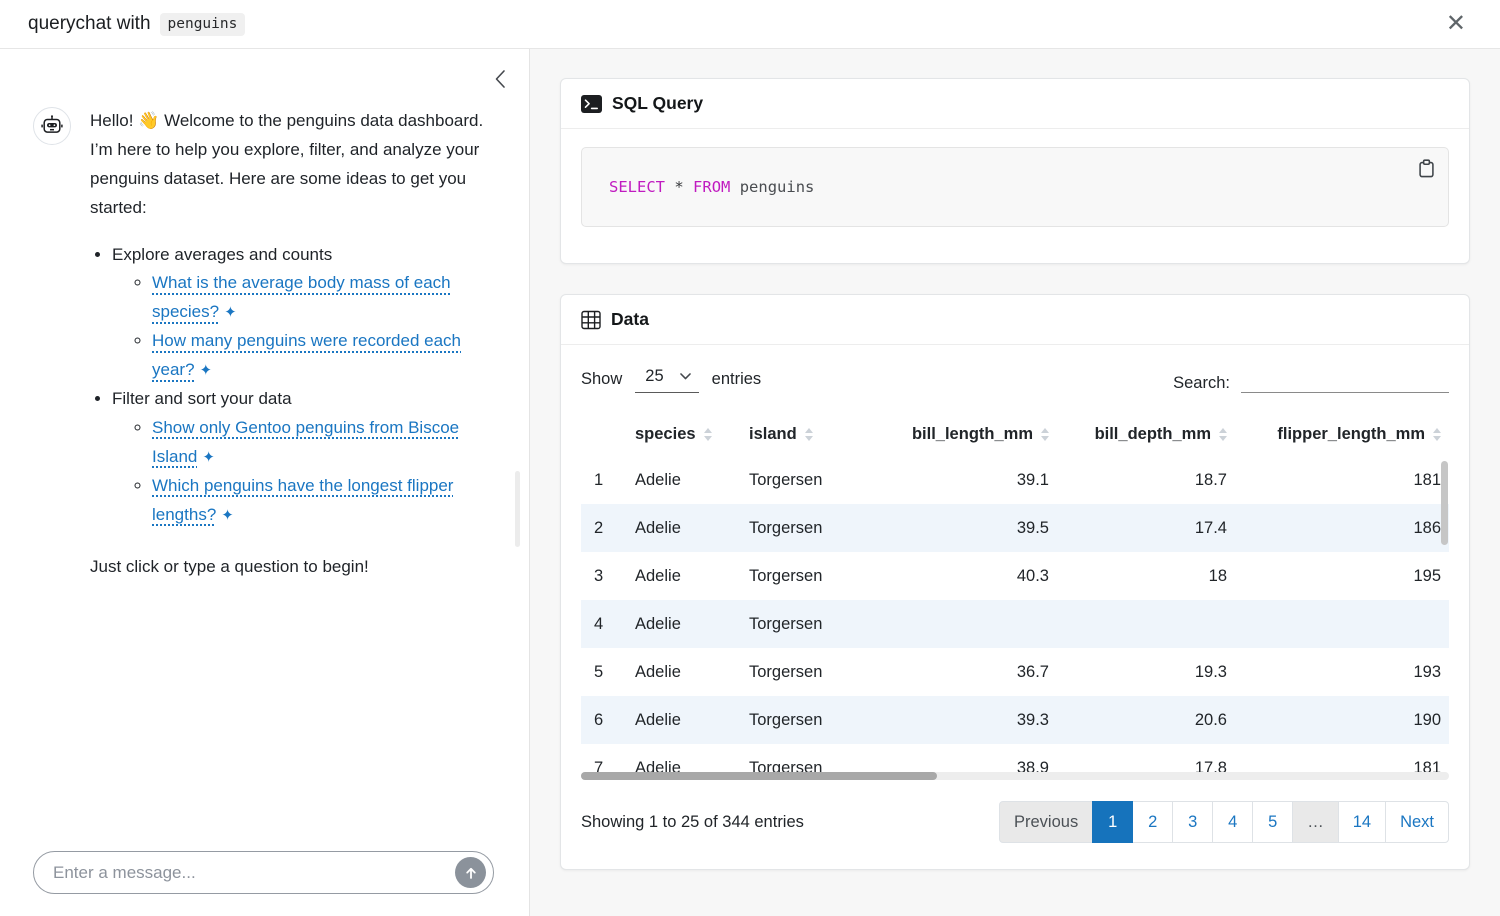 This screenshot has height=916, width=1500. I want to click on table-cell: 193, so click(1427, 671).